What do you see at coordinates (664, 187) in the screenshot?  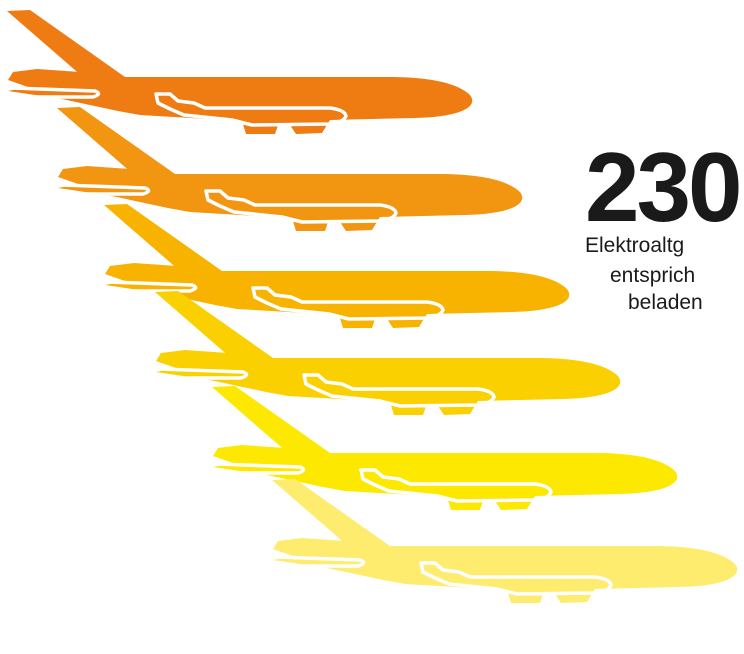 I see `headline-number: 230` at bounding box center [664, 187].